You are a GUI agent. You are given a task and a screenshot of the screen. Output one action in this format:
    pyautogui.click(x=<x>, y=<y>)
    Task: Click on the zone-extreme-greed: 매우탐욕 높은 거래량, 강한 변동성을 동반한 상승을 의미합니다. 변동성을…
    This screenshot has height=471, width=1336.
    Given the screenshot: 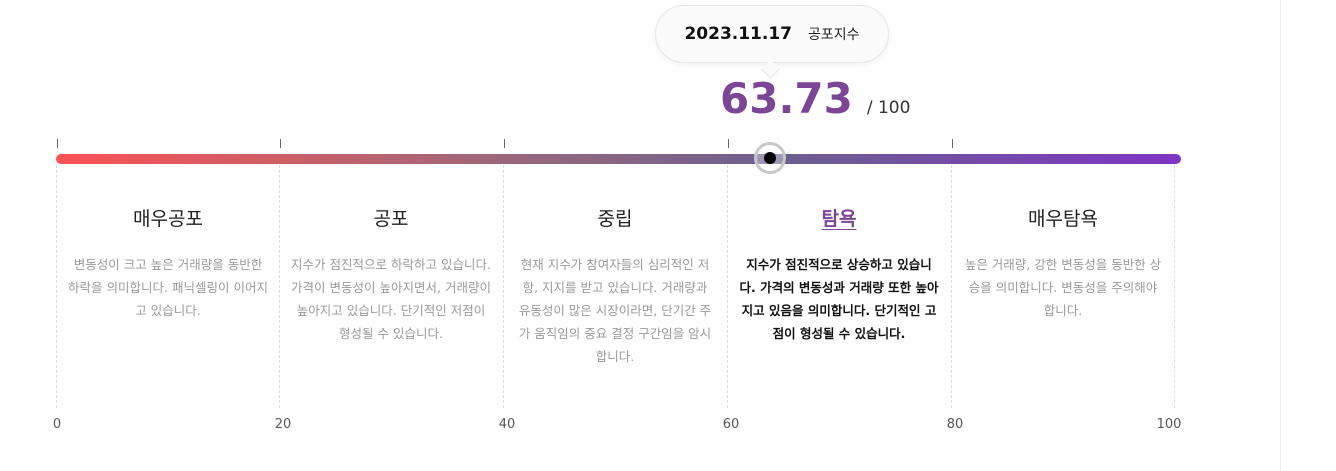 What is the action you would take?
    pyautogui.click(x=1063, y=263)
    